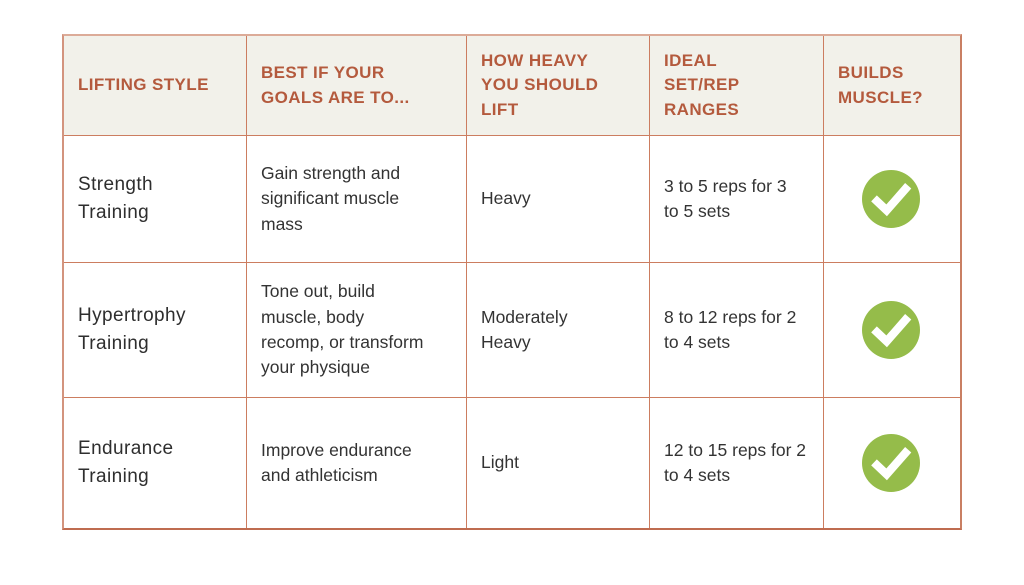 Image resolution: width=1024 pixels, height=585 pixels. What do you see at coordinates (126, 462) in the screenshot?
I see `lifting-style-label: Endurance Training` at bounding box center [126, 462].